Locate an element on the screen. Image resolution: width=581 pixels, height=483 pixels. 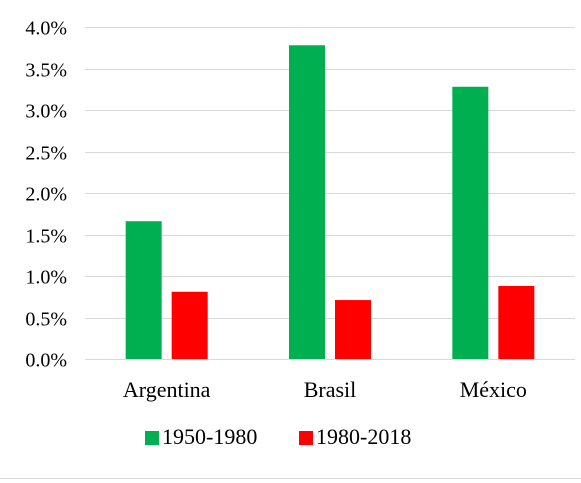
y-tick-label: 3.0% is located at coordinates (46, 112).